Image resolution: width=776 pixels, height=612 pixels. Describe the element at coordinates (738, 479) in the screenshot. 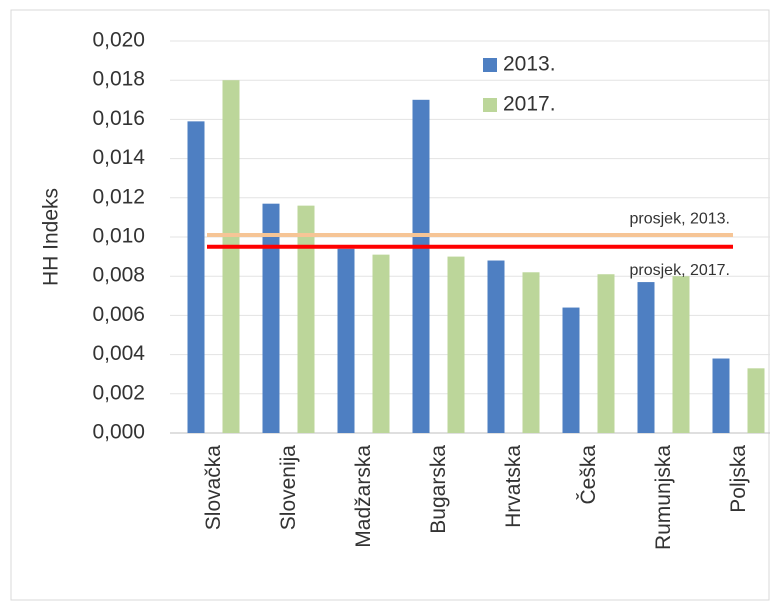

I see `x-tick-label: Poljska` at that location.